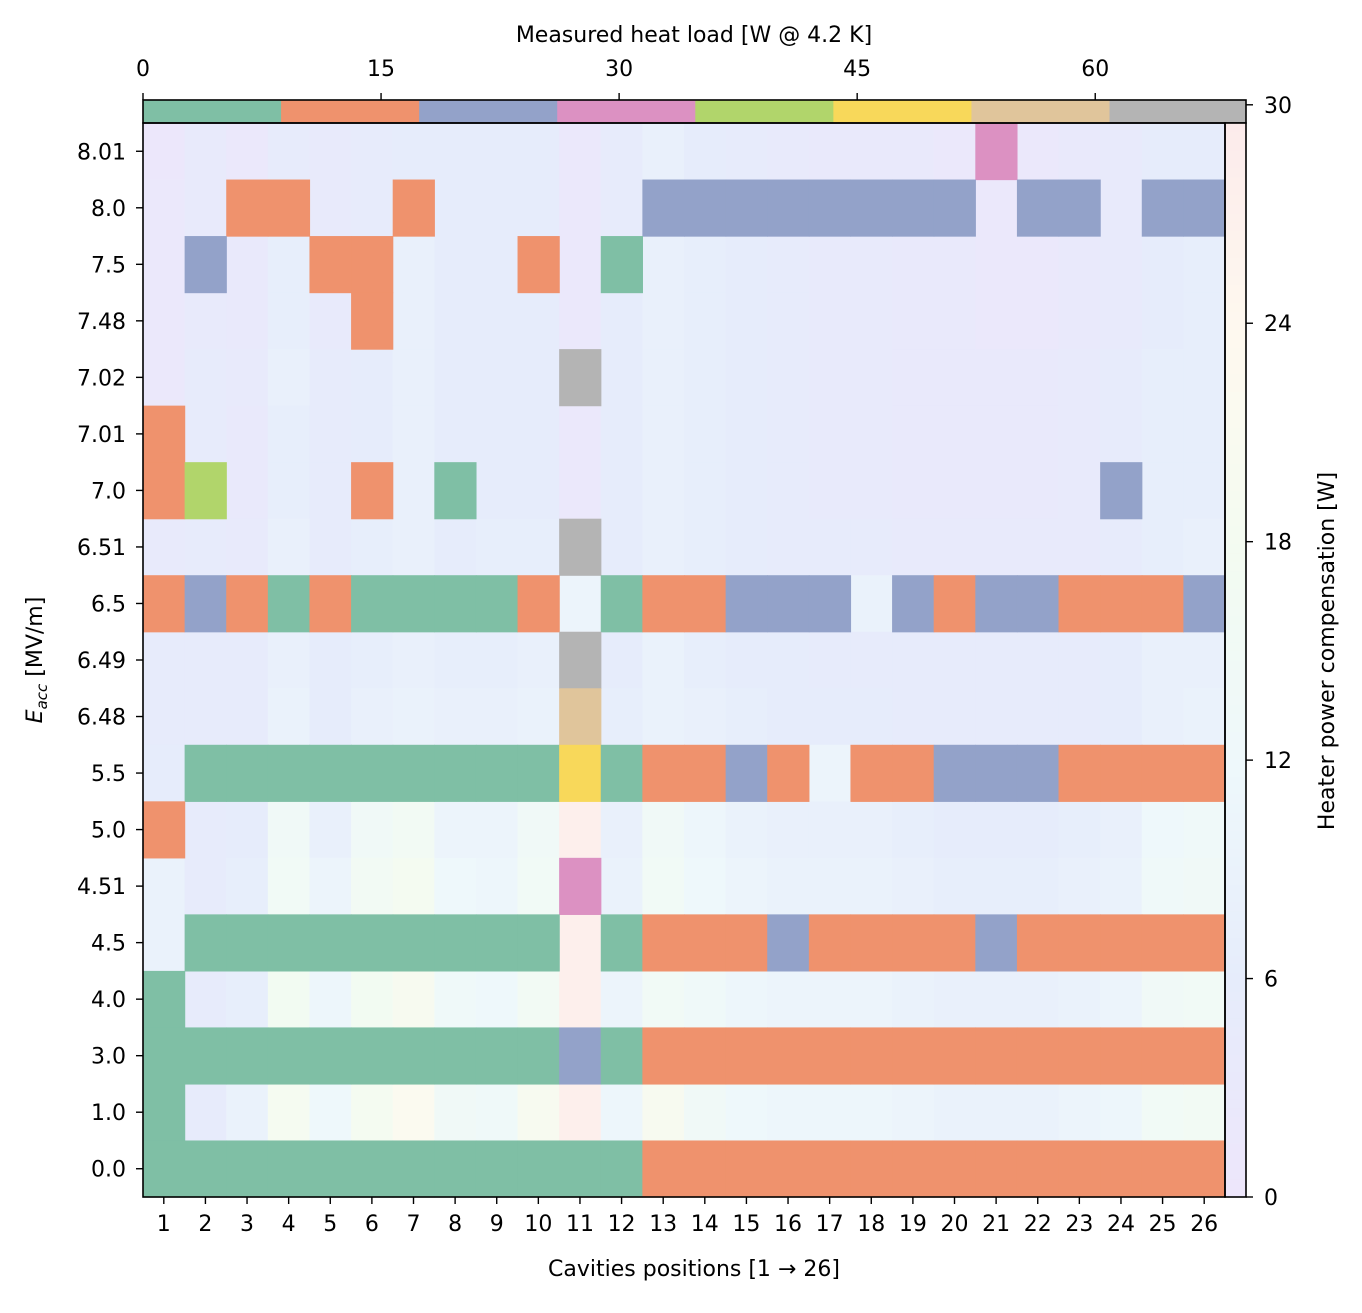  I want to click on heater-colorbar, so click(1235, 660).